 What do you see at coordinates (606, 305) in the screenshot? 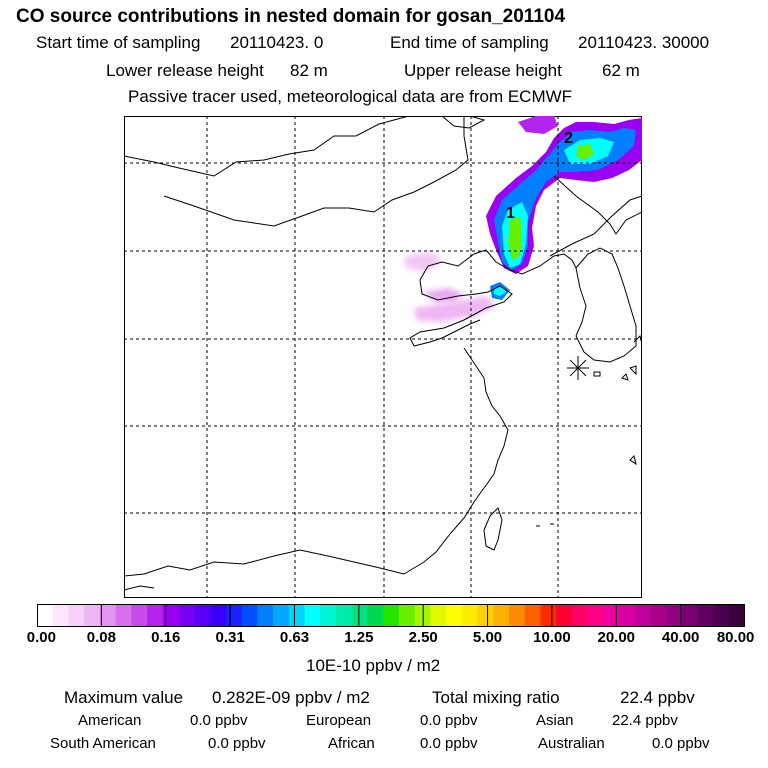
I see `korea-coast` at bounding box center [606, 305].